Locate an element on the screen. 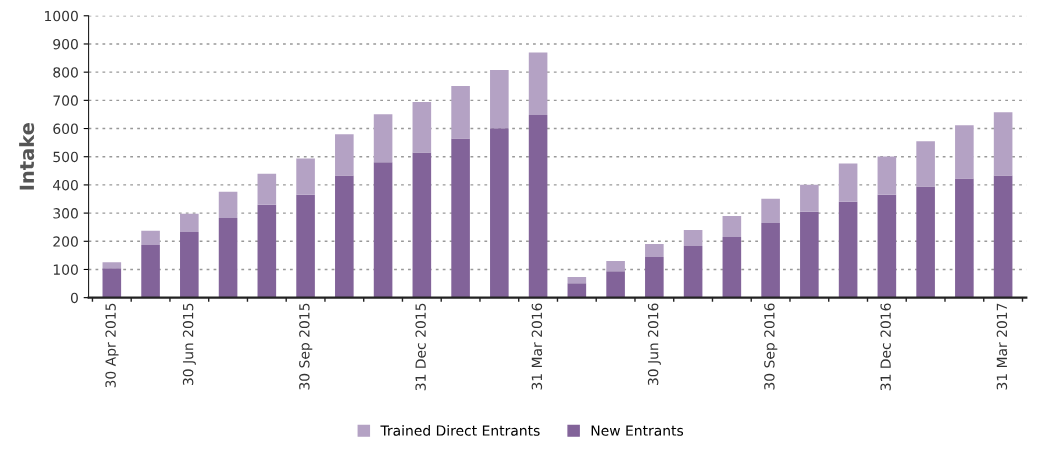 This screenshot has height=451, width=1042. y-axis-title: Intake is located at coordinates (27, 156).